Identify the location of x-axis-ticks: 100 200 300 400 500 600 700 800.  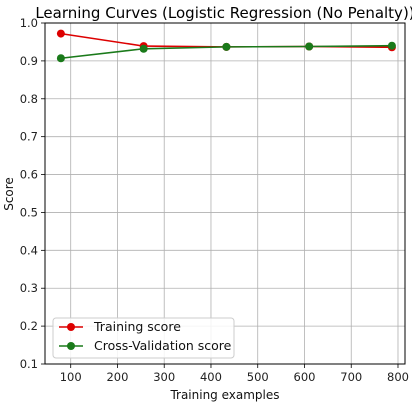
(234, 374).